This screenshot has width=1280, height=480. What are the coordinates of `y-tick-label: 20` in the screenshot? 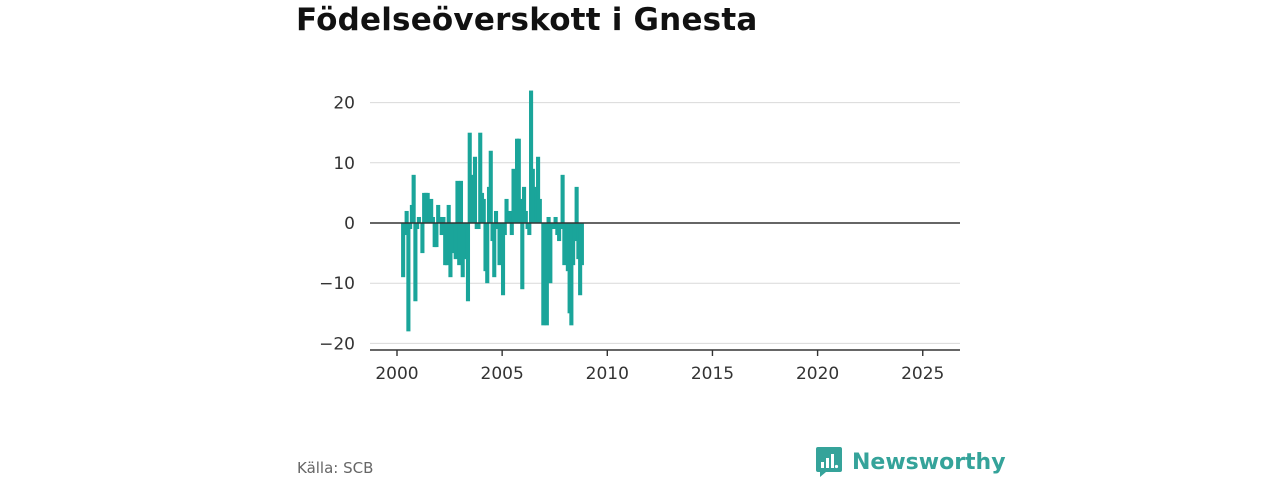 It's located at (344, 104).